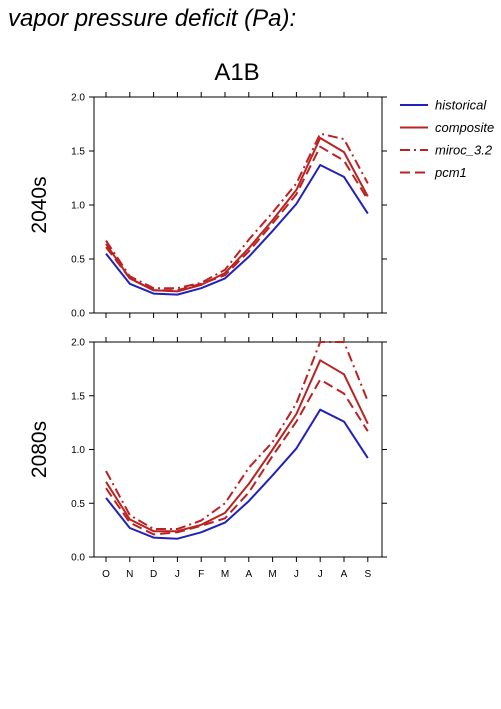  I want to click on legend-label: historical, so click(461, 105).